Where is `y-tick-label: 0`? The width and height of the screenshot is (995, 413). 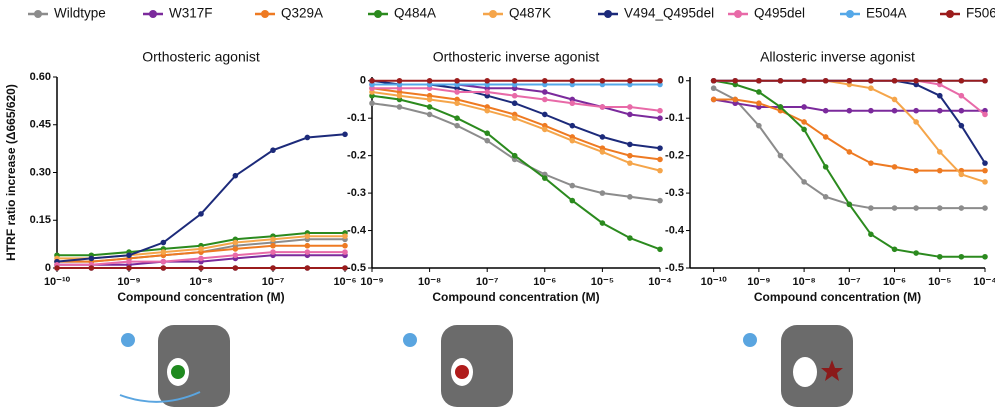
y-tick-label: 0 is located at coordinates (681, 81).